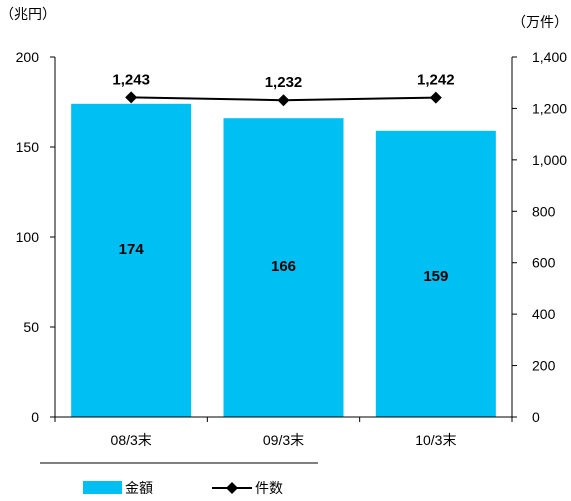 The height and width of the screenshot is (501, 571). Describe the element at coordinates (540, 22) in the screenshot. I see `right-axis-unit-label: （万件）` at that location.